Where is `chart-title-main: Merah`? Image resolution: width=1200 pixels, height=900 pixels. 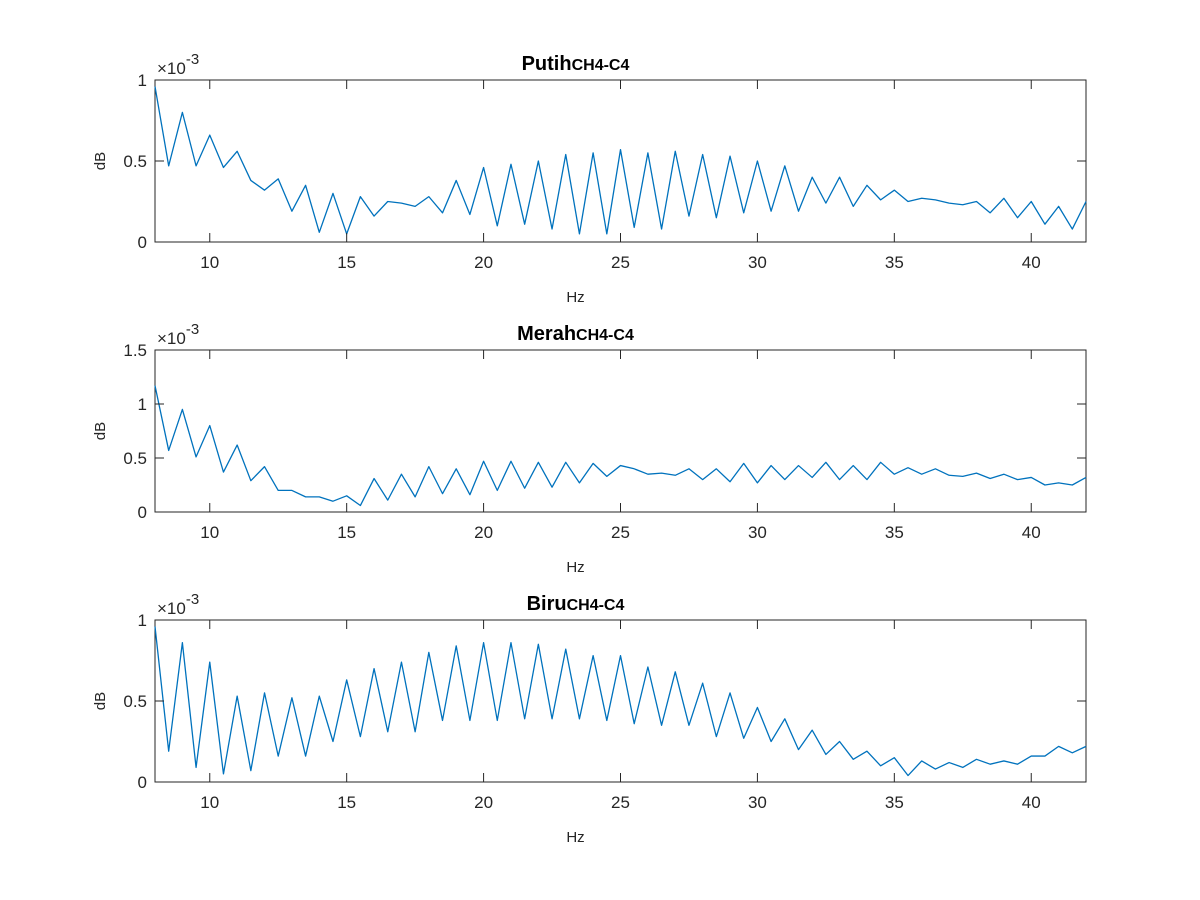
chart-title-main: Merah is located at coordinates (546, 334).